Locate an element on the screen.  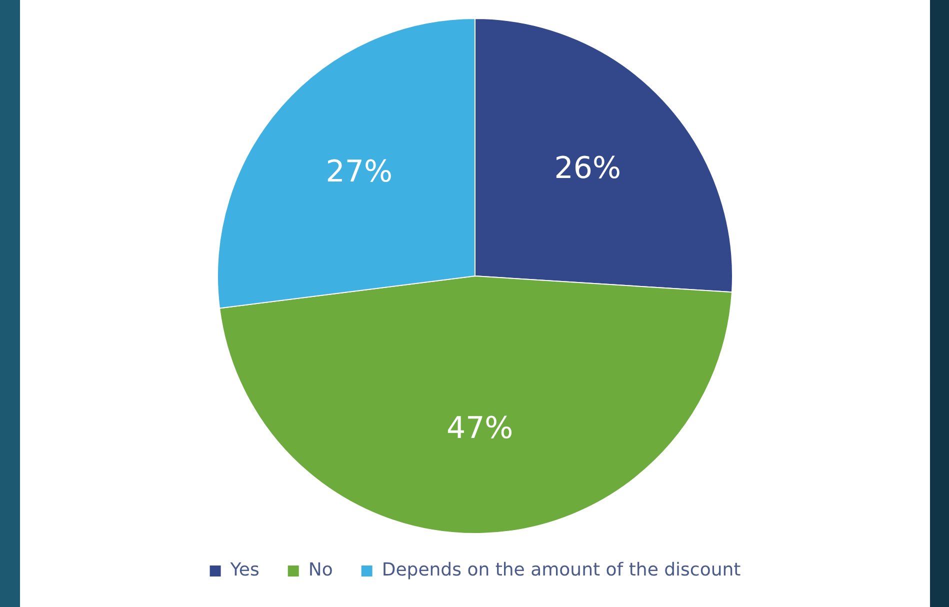
legend-label: Yes is located at coordinates (244, 570).